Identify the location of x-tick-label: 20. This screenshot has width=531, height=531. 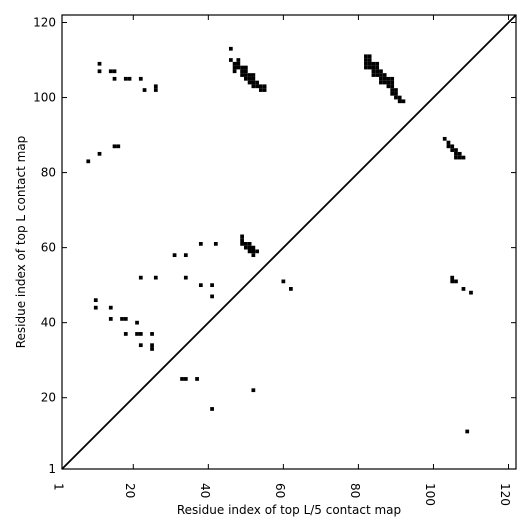
(130, 490).